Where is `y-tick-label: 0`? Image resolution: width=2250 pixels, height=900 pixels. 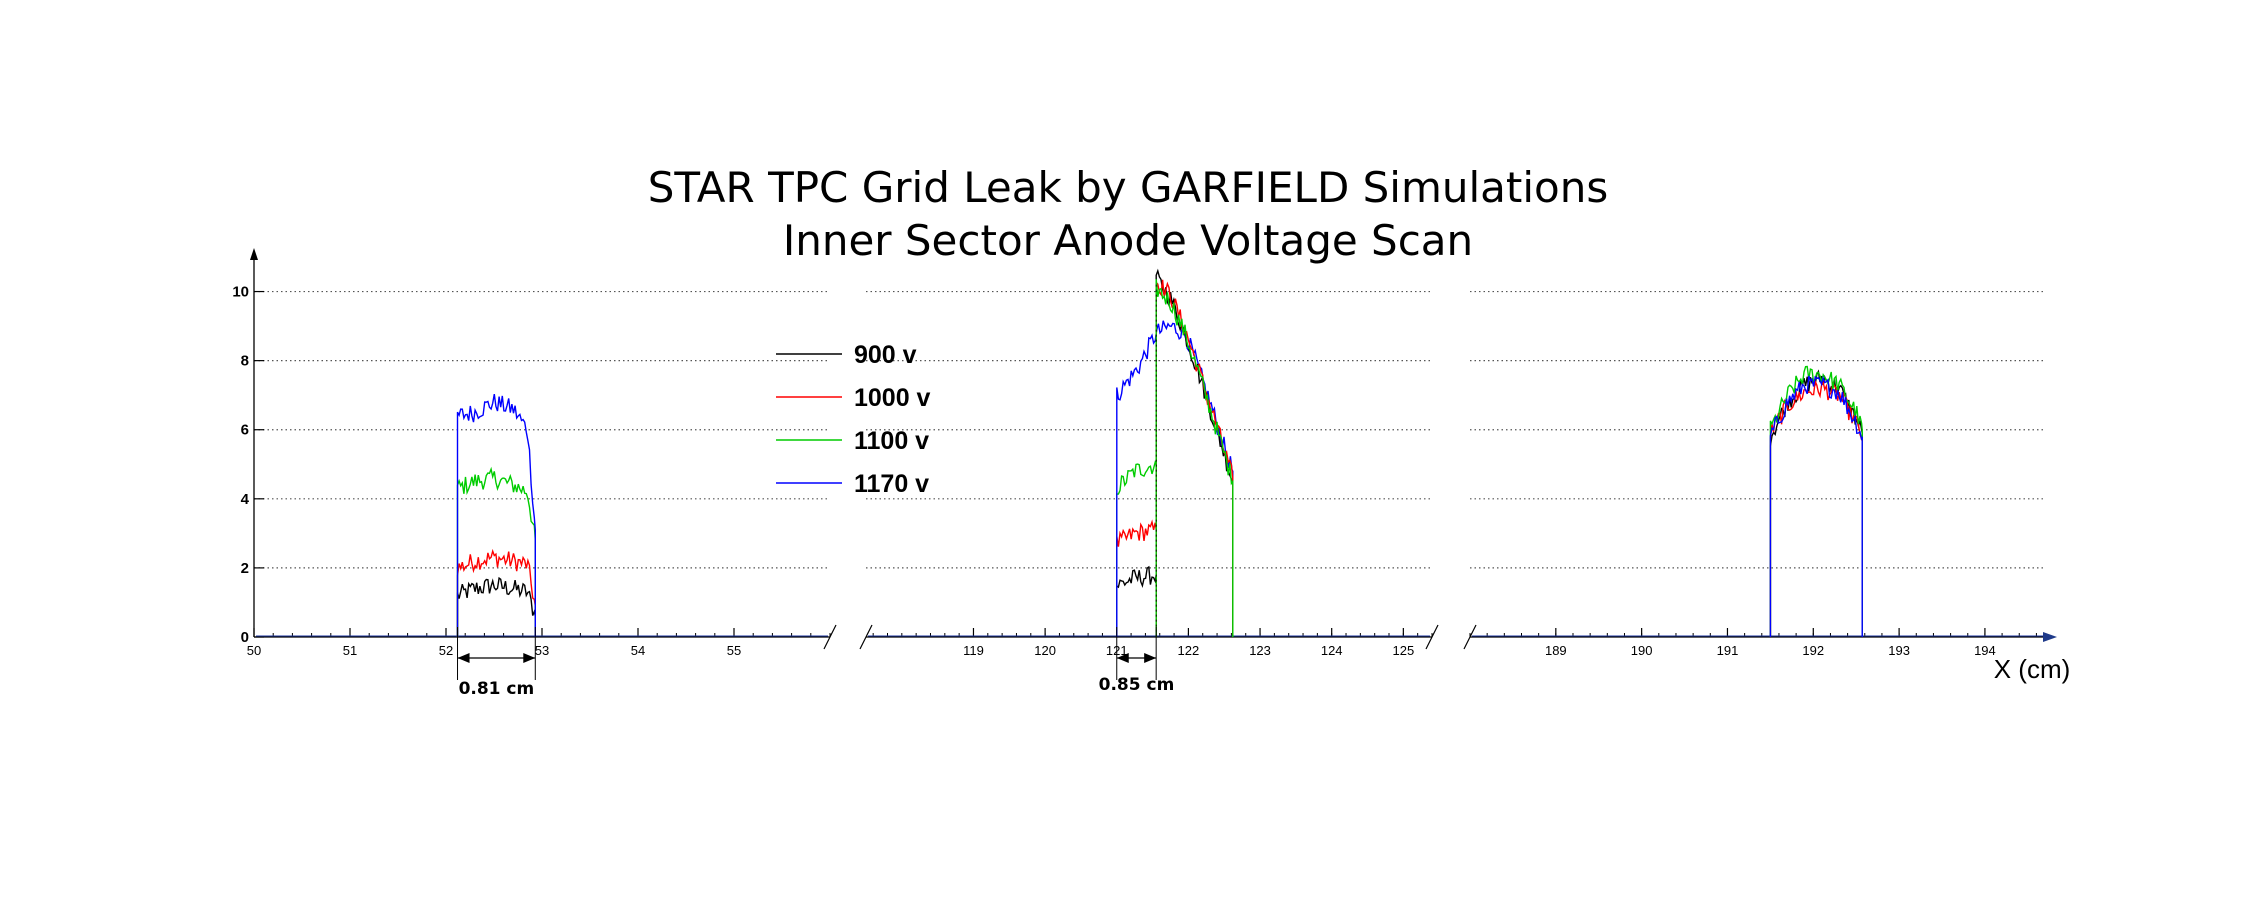 y-tick-label: 0 is located at coordinates (245, 637).